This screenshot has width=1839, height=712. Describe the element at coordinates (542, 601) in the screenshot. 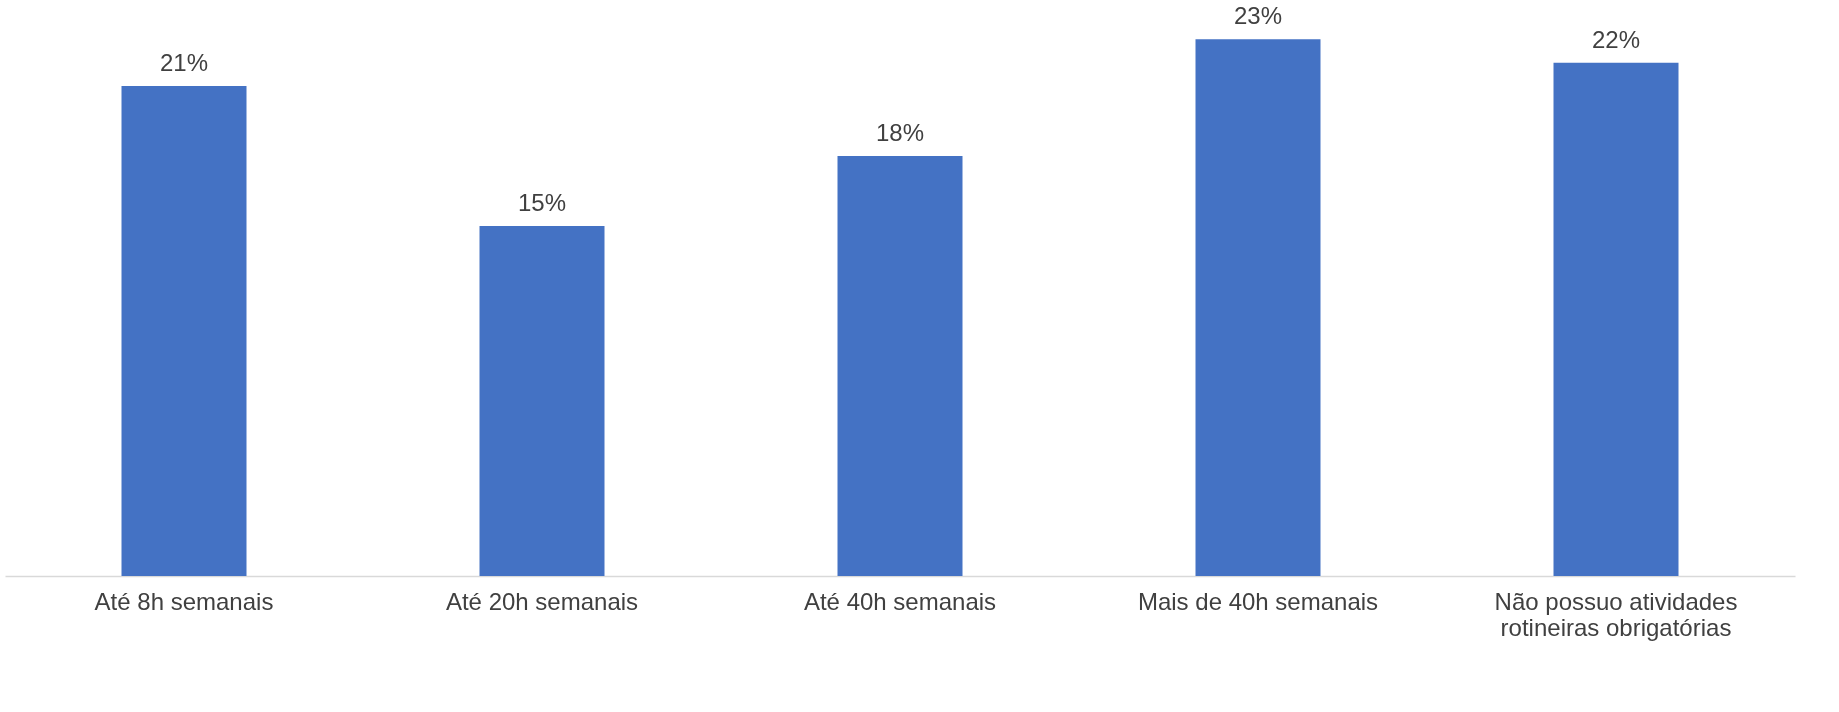

I see `x-tick-label: Até 20h semanais` at that location.